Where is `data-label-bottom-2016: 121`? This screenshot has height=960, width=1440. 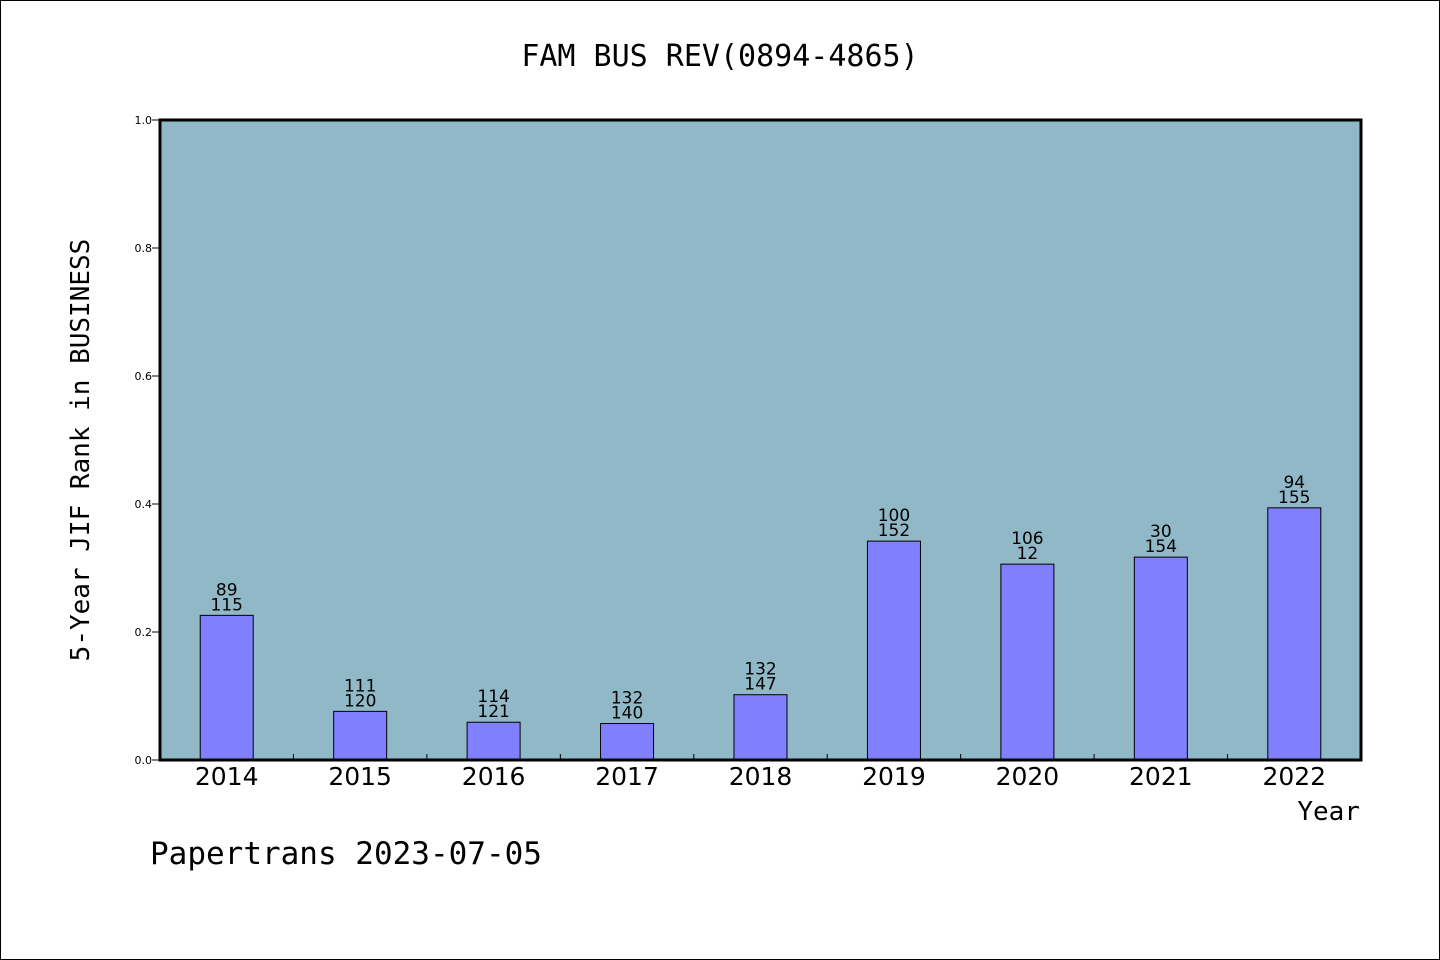 data-label-bottom-2016: 121 is located at coordinates (493, 712).